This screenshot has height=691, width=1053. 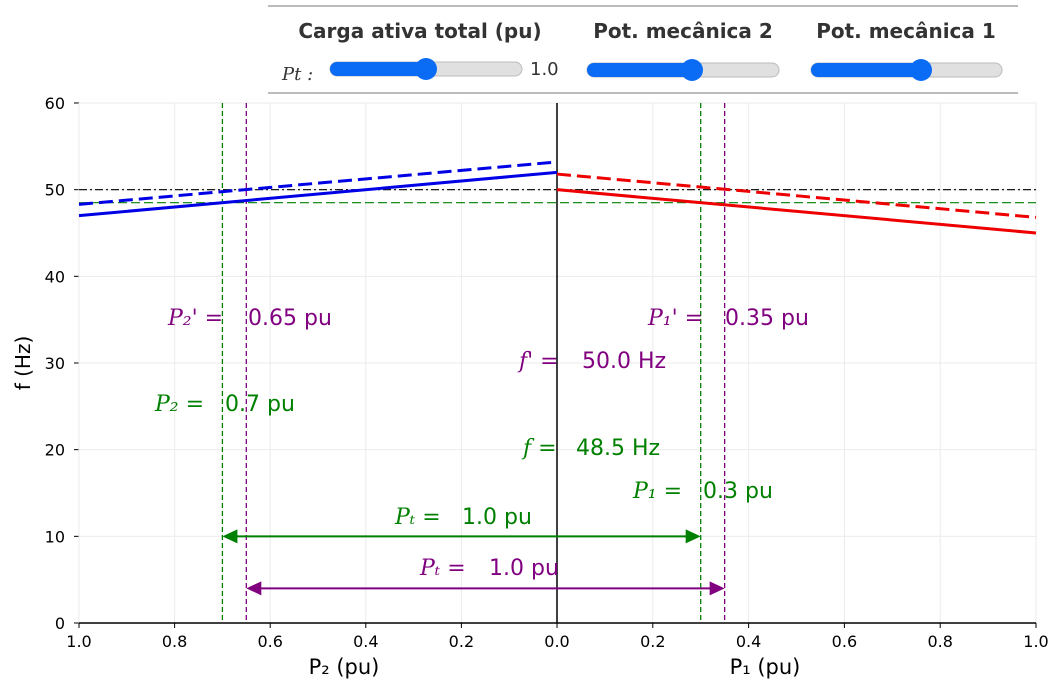 I want to click on y-tick-label: 10, so click(x=55, y=536).